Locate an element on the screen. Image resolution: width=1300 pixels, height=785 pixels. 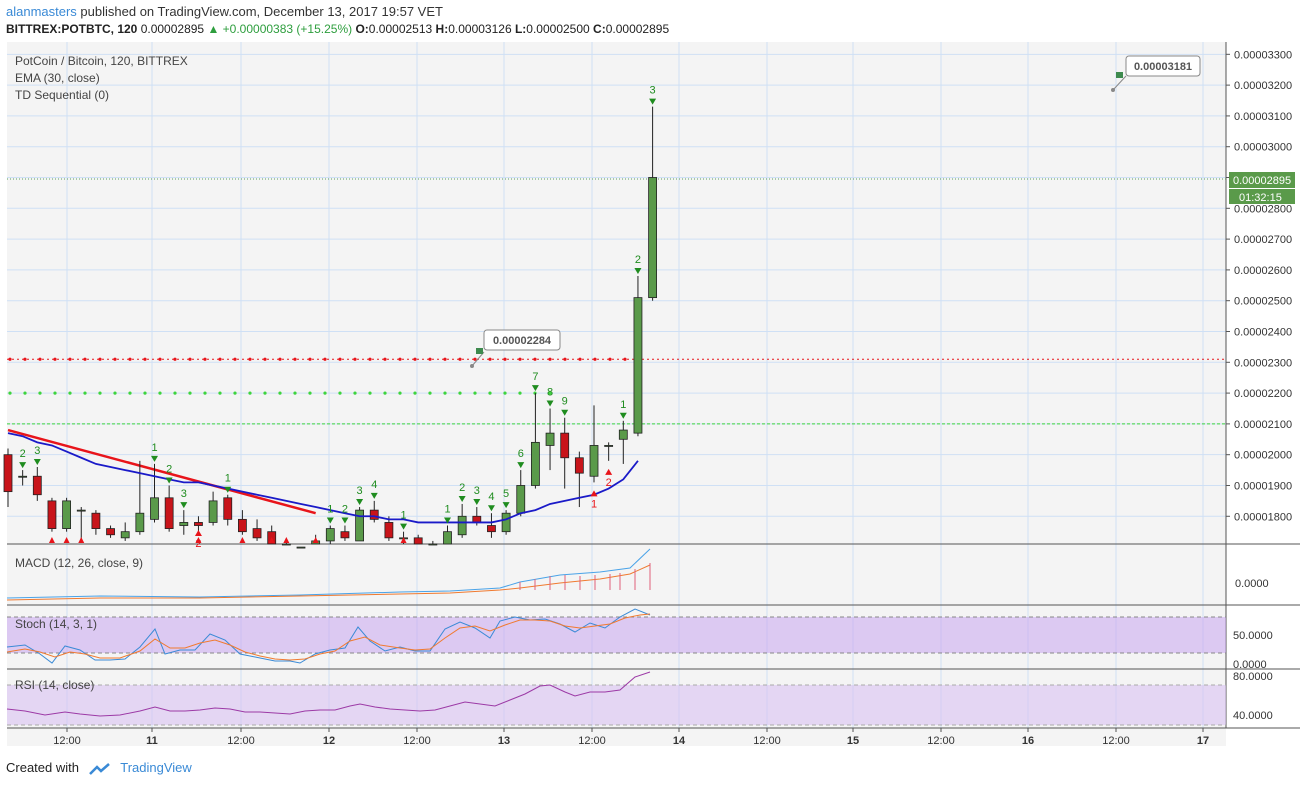
stoch-legend: Stoch (14, 3, 1) is located at coordinates (56, 624).